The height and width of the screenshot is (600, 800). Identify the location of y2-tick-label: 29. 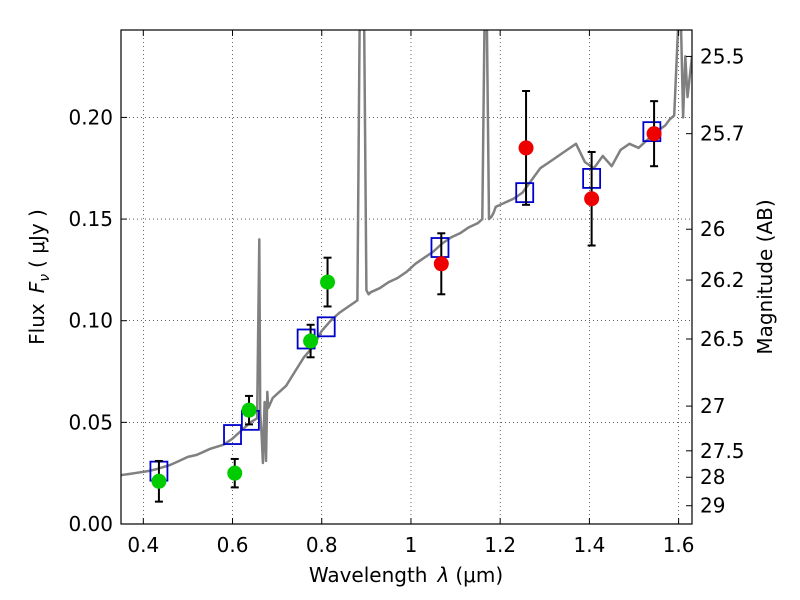
(712, 506).